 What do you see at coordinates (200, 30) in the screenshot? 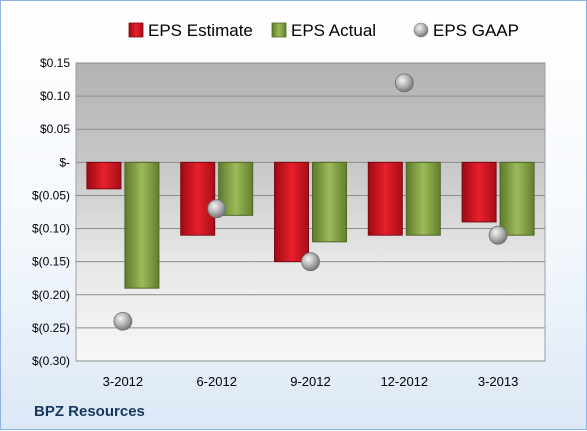
I see `legend-label: EPS Estimate` at bounding box center [200, 30].